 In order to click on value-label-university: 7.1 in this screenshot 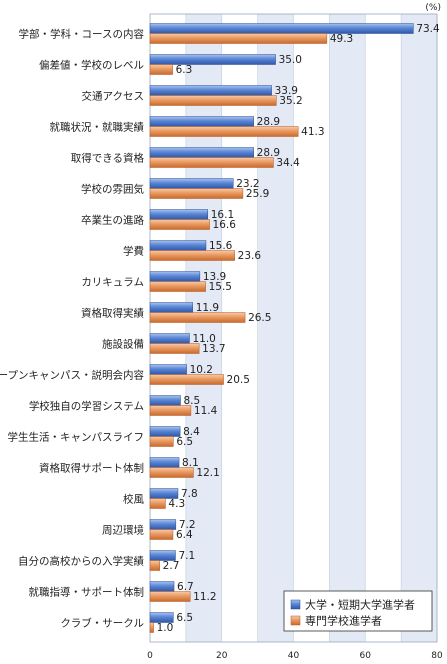, I will do `click(186, 556)`.